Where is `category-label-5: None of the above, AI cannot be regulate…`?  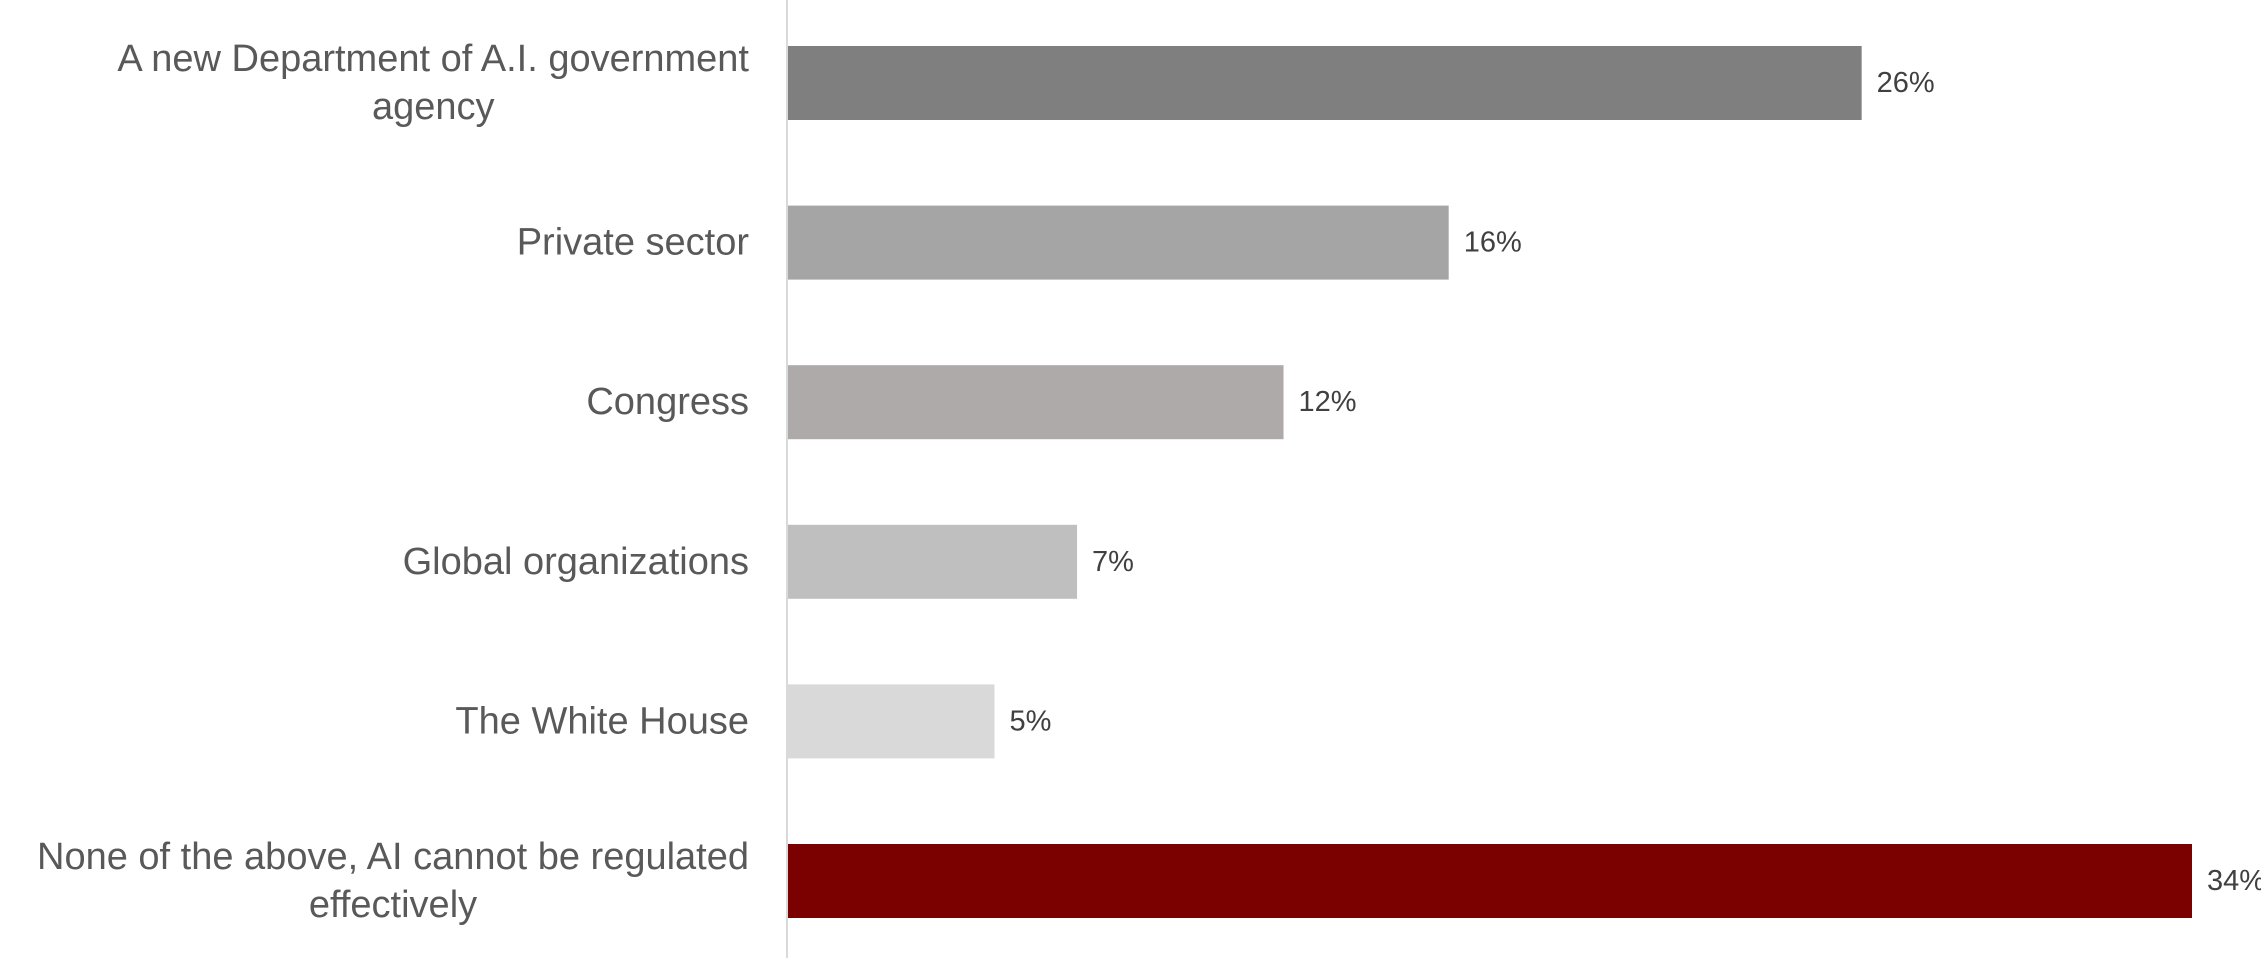
category-label-5: None of the above, AI cannot be regulate… is located at coordinates (393, 881).